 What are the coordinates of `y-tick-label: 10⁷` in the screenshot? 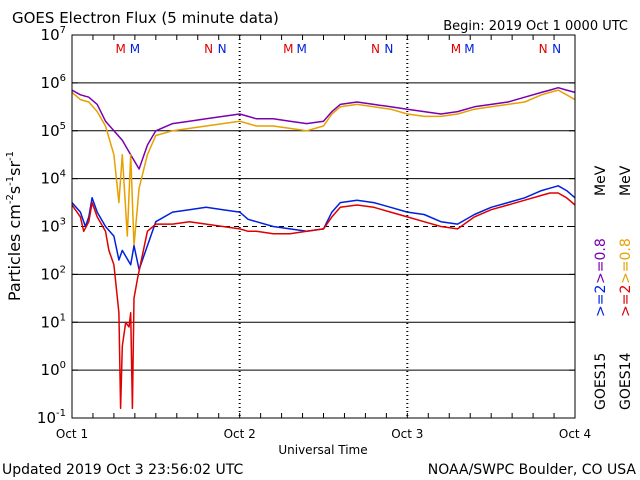 It's located at (53, 34).